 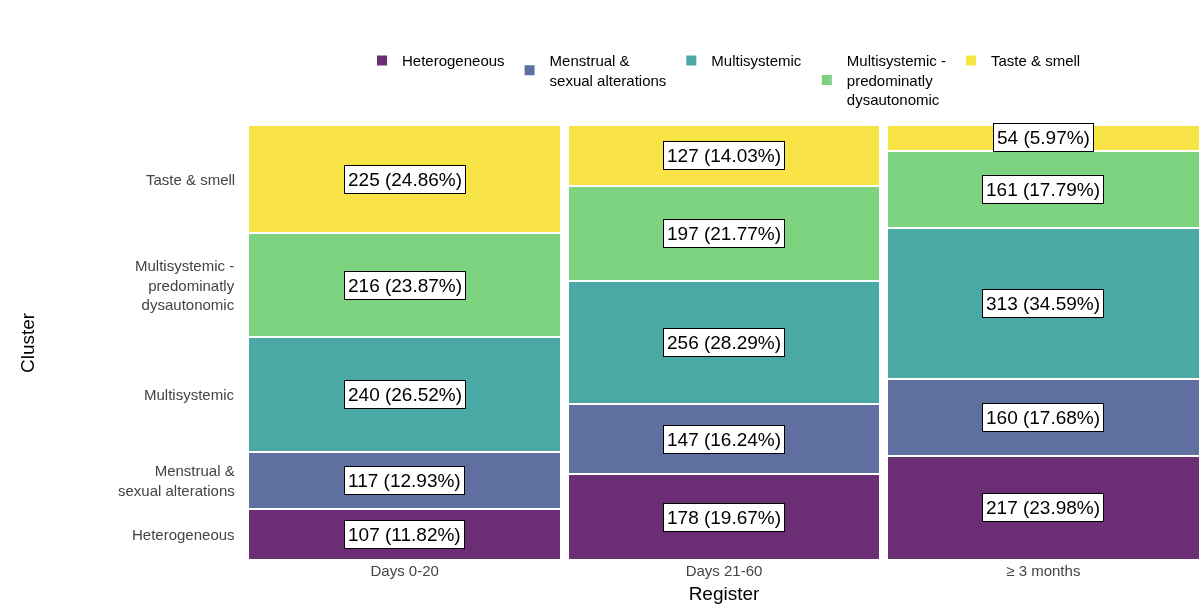 What do you see at coordinates (724, 155) in the screenshot?
I see `data-label: 127 (14.03%)` at bounding box center [724, 155].